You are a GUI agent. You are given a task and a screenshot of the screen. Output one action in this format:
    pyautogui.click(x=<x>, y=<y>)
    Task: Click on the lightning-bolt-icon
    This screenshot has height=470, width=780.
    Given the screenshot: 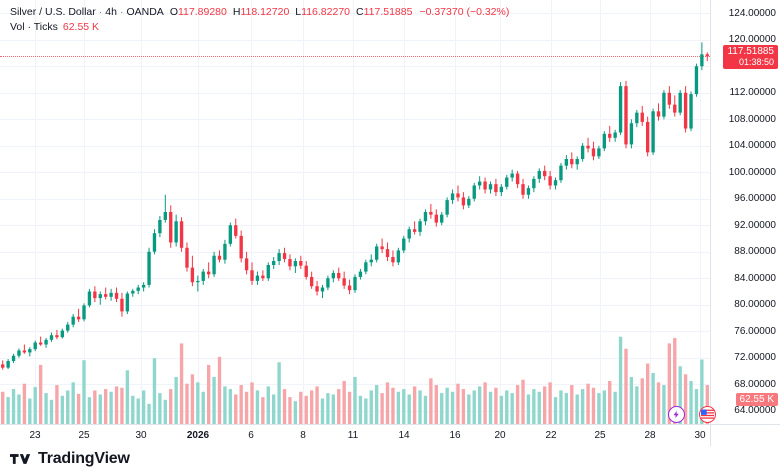 What is the action you would take?
    pyautogui.click(x=676, y=414)
    